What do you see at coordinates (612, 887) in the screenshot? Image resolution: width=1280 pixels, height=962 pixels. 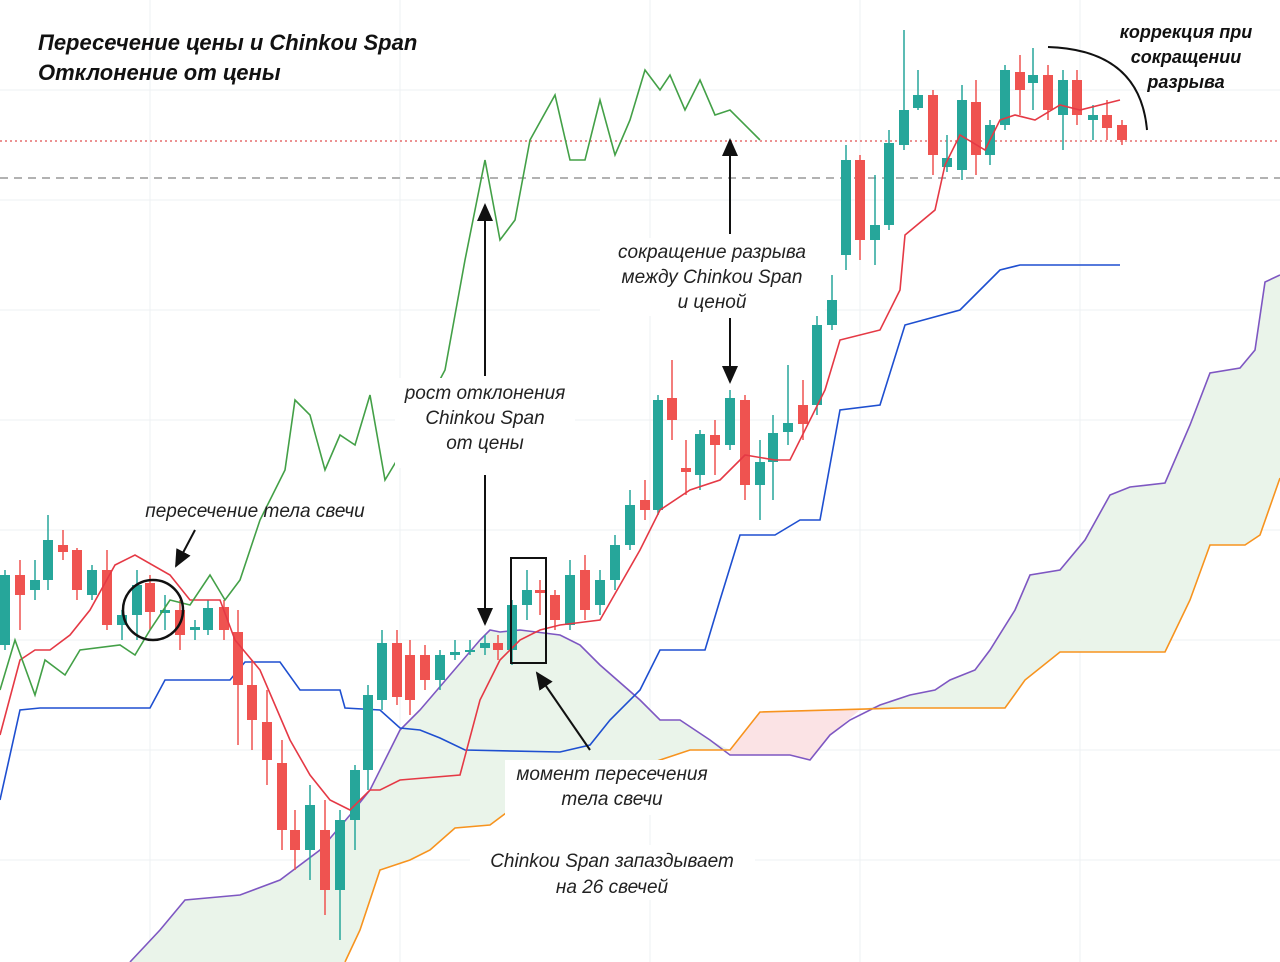 I see `annotation: на 26 свечей` at bounding box center [612, 887].